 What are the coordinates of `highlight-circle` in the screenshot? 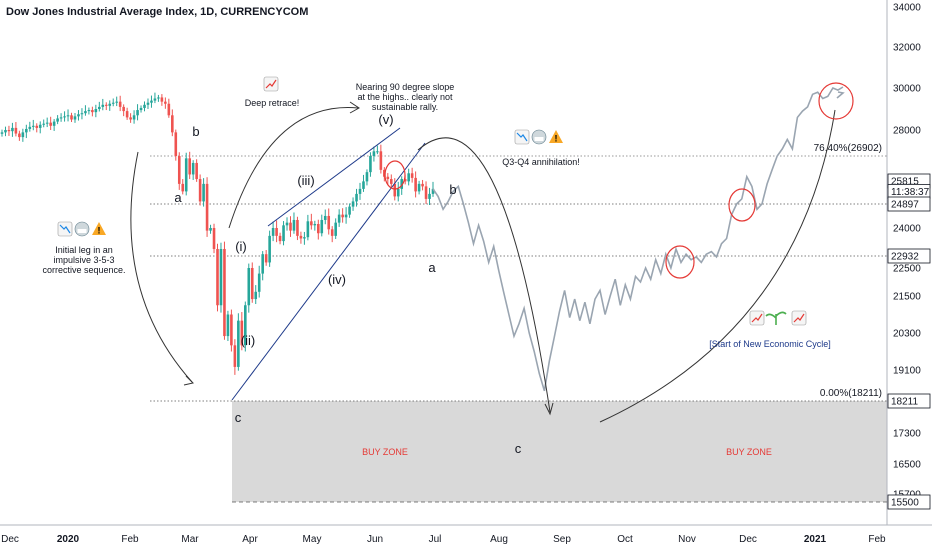 It's located at (680, 262).